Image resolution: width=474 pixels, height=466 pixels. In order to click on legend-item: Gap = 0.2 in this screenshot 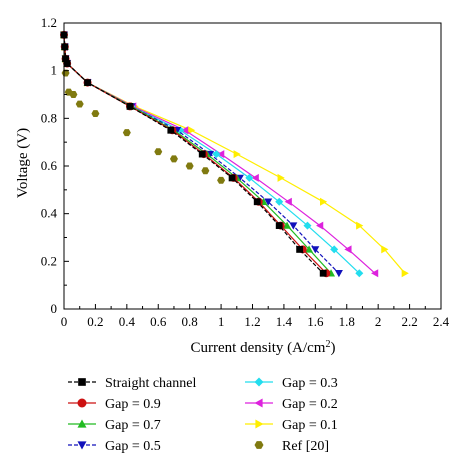, I will do `click(291, 404)`.